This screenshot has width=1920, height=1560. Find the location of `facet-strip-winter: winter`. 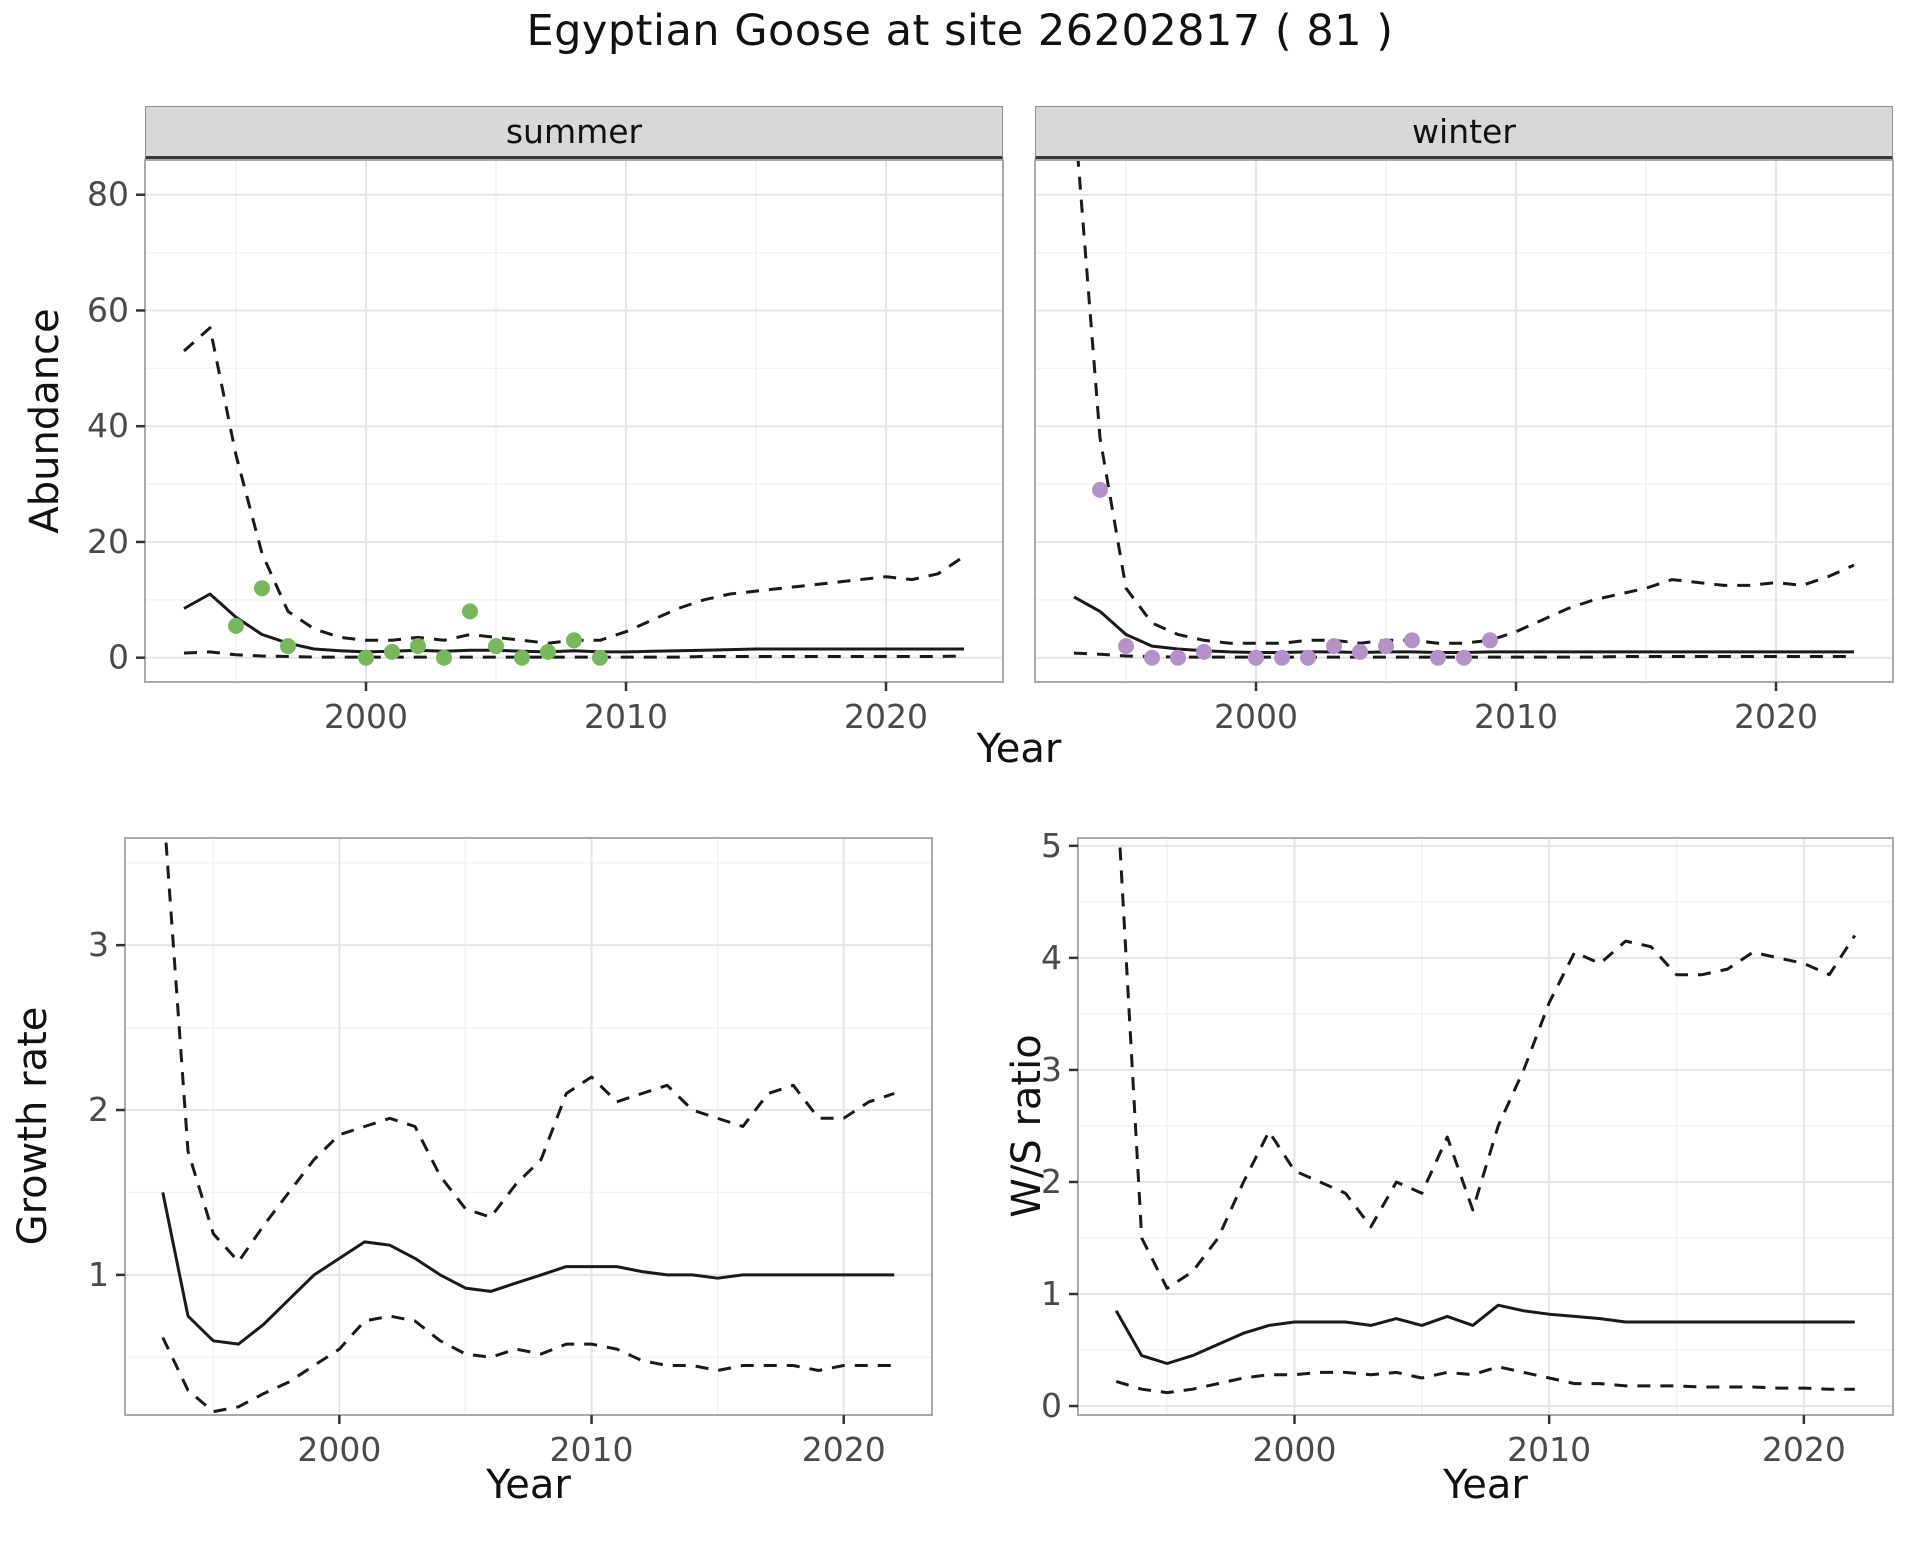

facet-strip-winter: winter is located at coordinates (1464, 133).